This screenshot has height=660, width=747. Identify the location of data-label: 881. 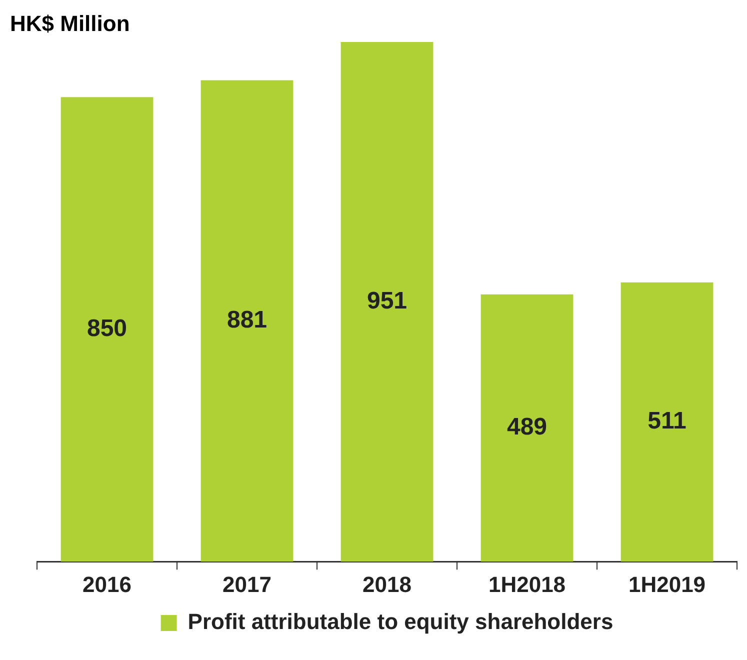
(247, 320).